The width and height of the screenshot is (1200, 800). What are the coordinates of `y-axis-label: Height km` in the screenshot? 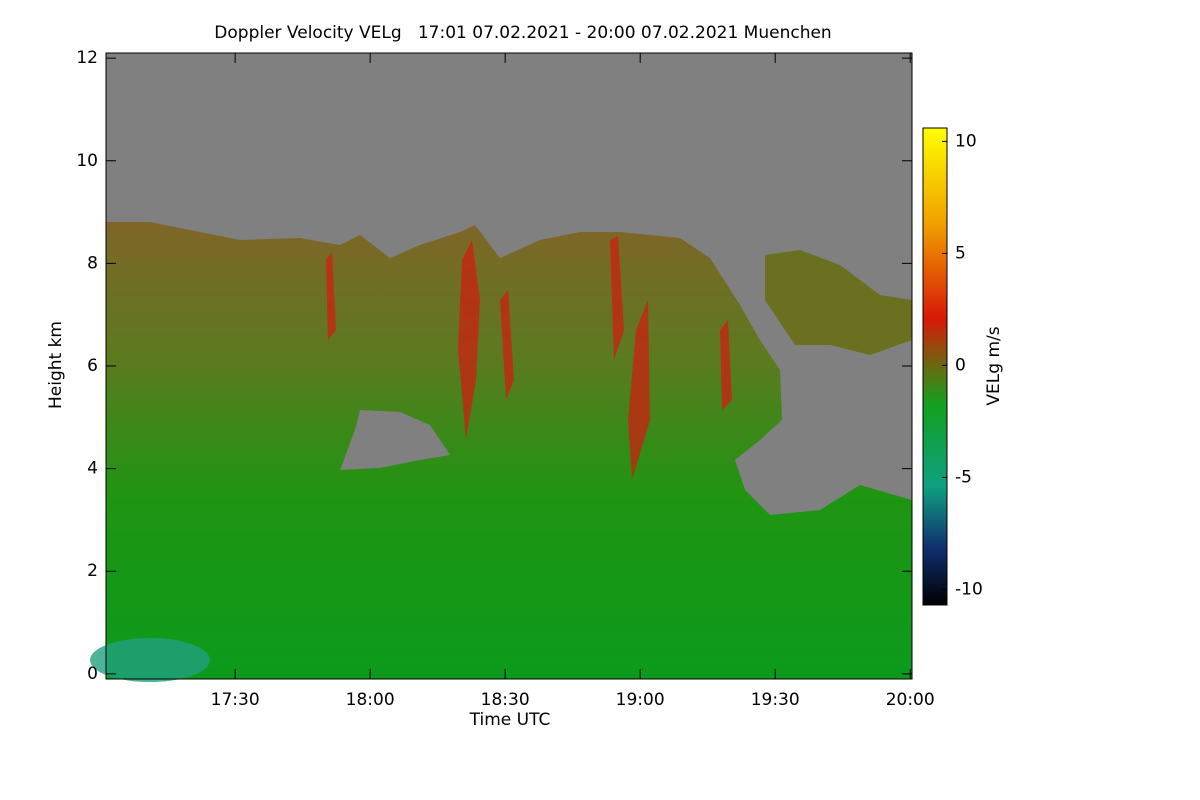 It's located at (56, 365).